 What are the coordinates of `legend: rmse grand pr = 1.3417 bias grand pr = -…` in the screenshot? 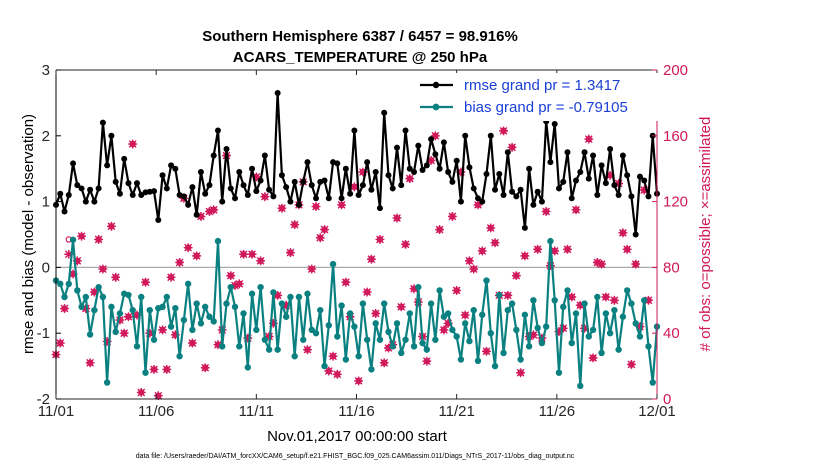 It's located at (538, 97).